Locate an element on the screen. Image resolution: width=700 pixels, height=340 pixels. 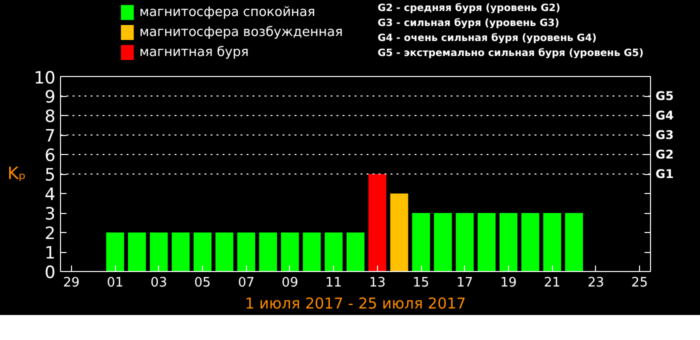
text: G2 - средняя буря (уровень G2) is located at coordinates (469, 8).